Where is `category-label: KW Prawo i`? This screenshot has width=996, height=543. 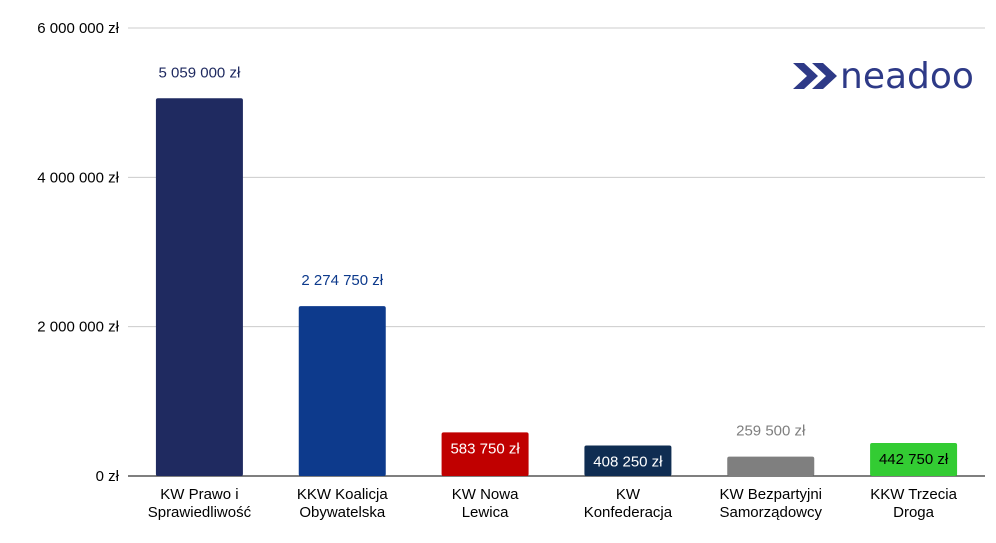 category-label: KW Prawo i is located at coordinates (199, 494).